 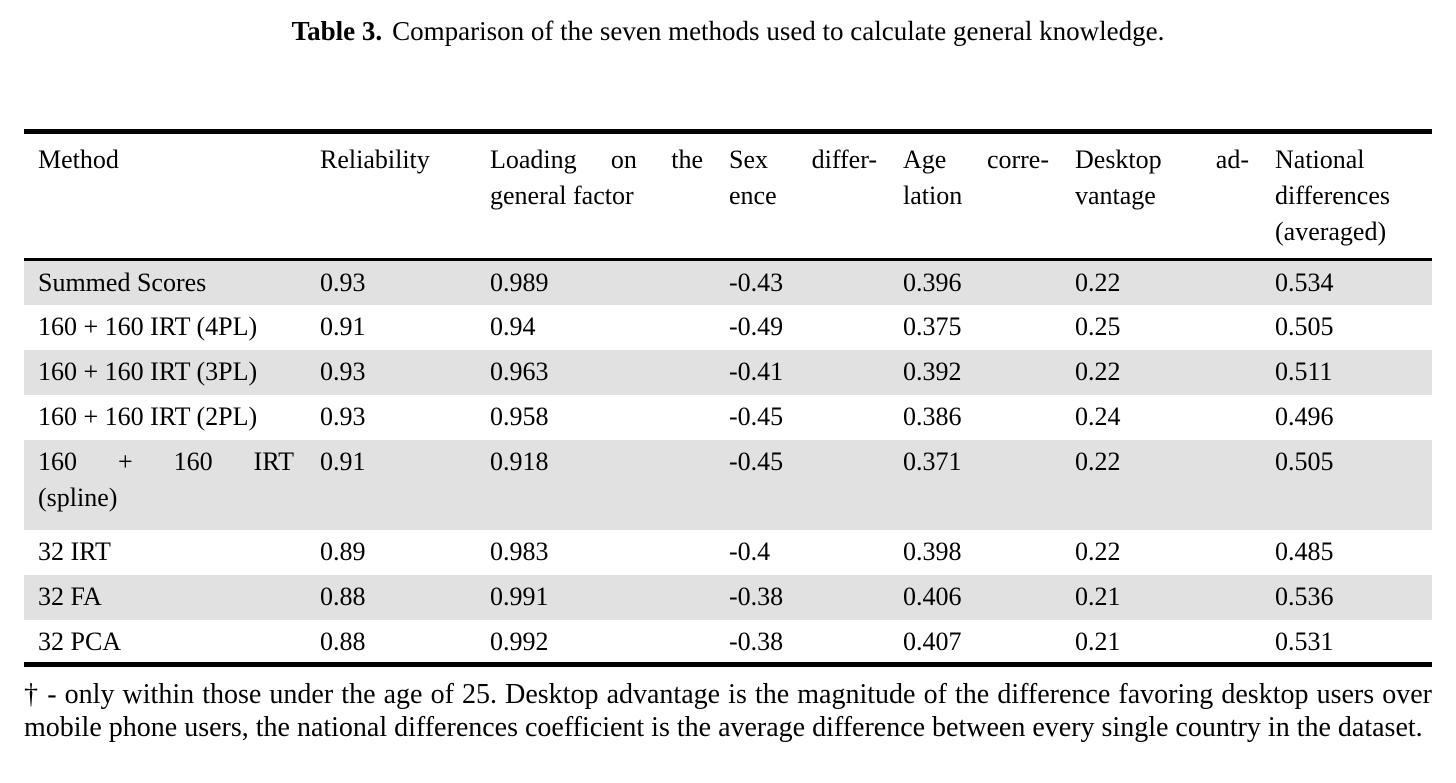 What do you see at coordinates (1304, 416) in the screenshot?
I see `value-cell: 0.496` at bounding box center [1304, 416].